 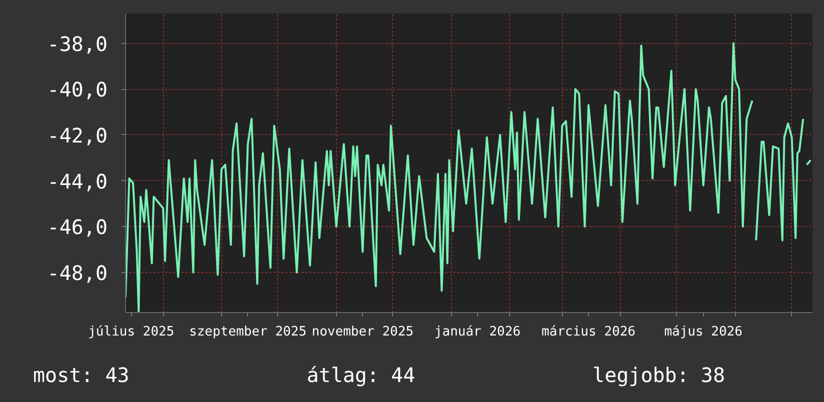 I want to click on x-tick-label: január 2026, so click(x=477, y=332).